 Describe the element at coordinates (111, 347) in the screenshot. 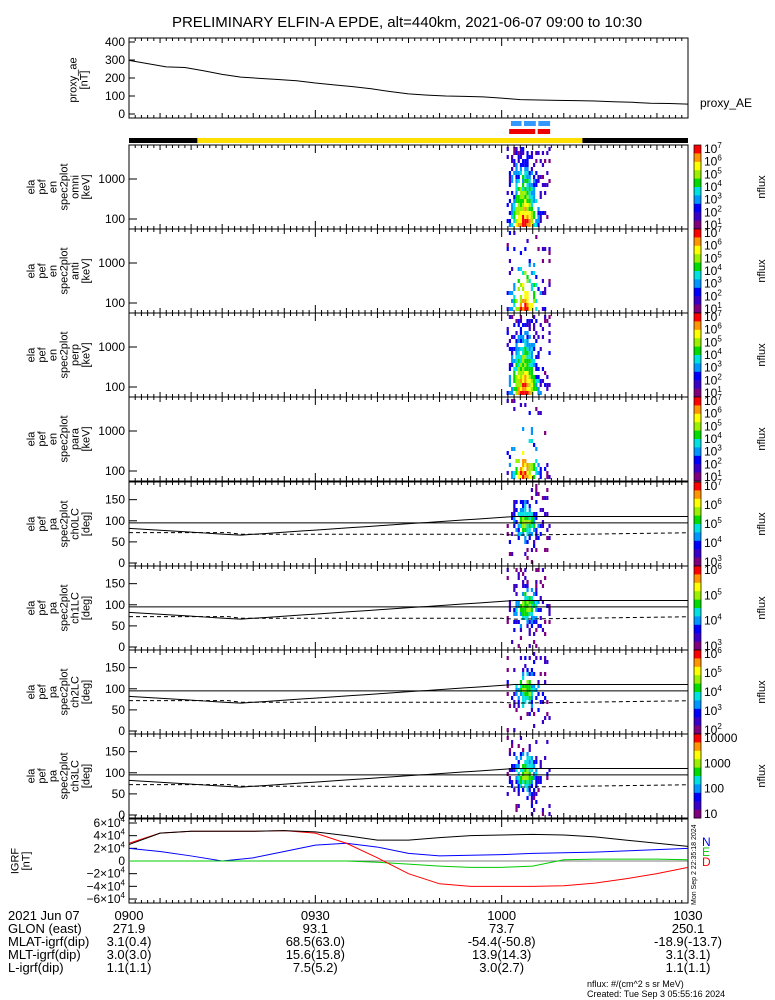

I see `y-tick-label: 1000` at that location.